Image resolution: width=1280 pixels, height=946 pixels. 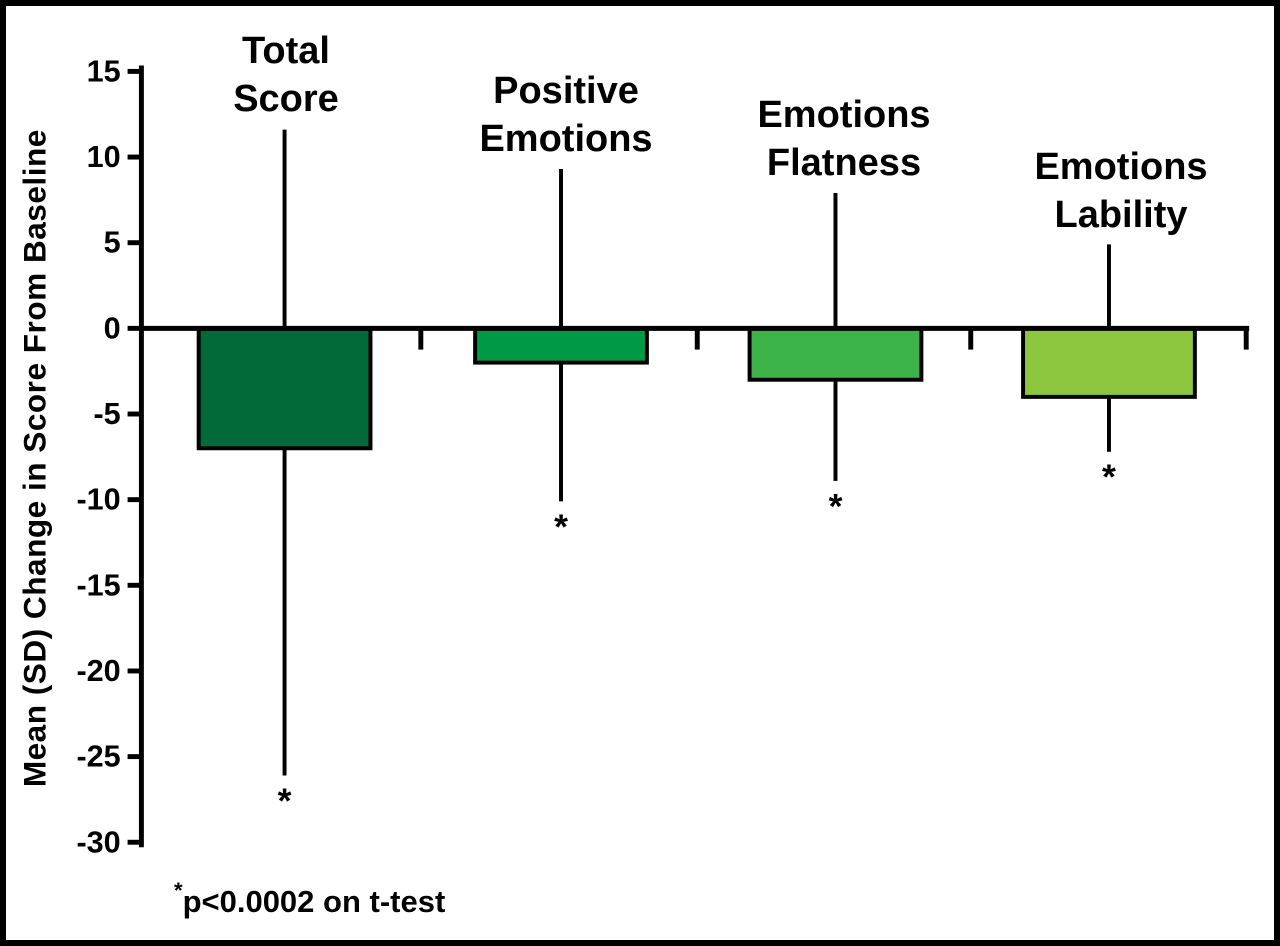 What do you see at coordinates (284, 388) in the screenshot?
I see `bar-total-score` at bounding box center [284, 388].